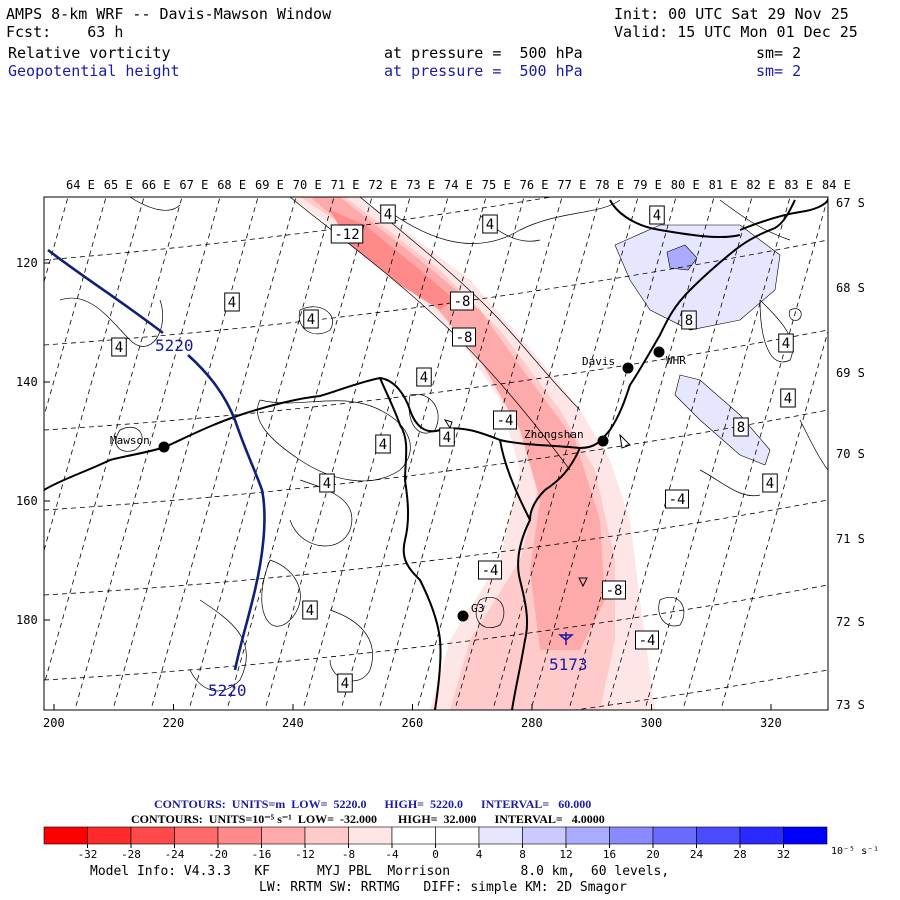  I want to click on latitude-label: 67 S, so click(850, 203).